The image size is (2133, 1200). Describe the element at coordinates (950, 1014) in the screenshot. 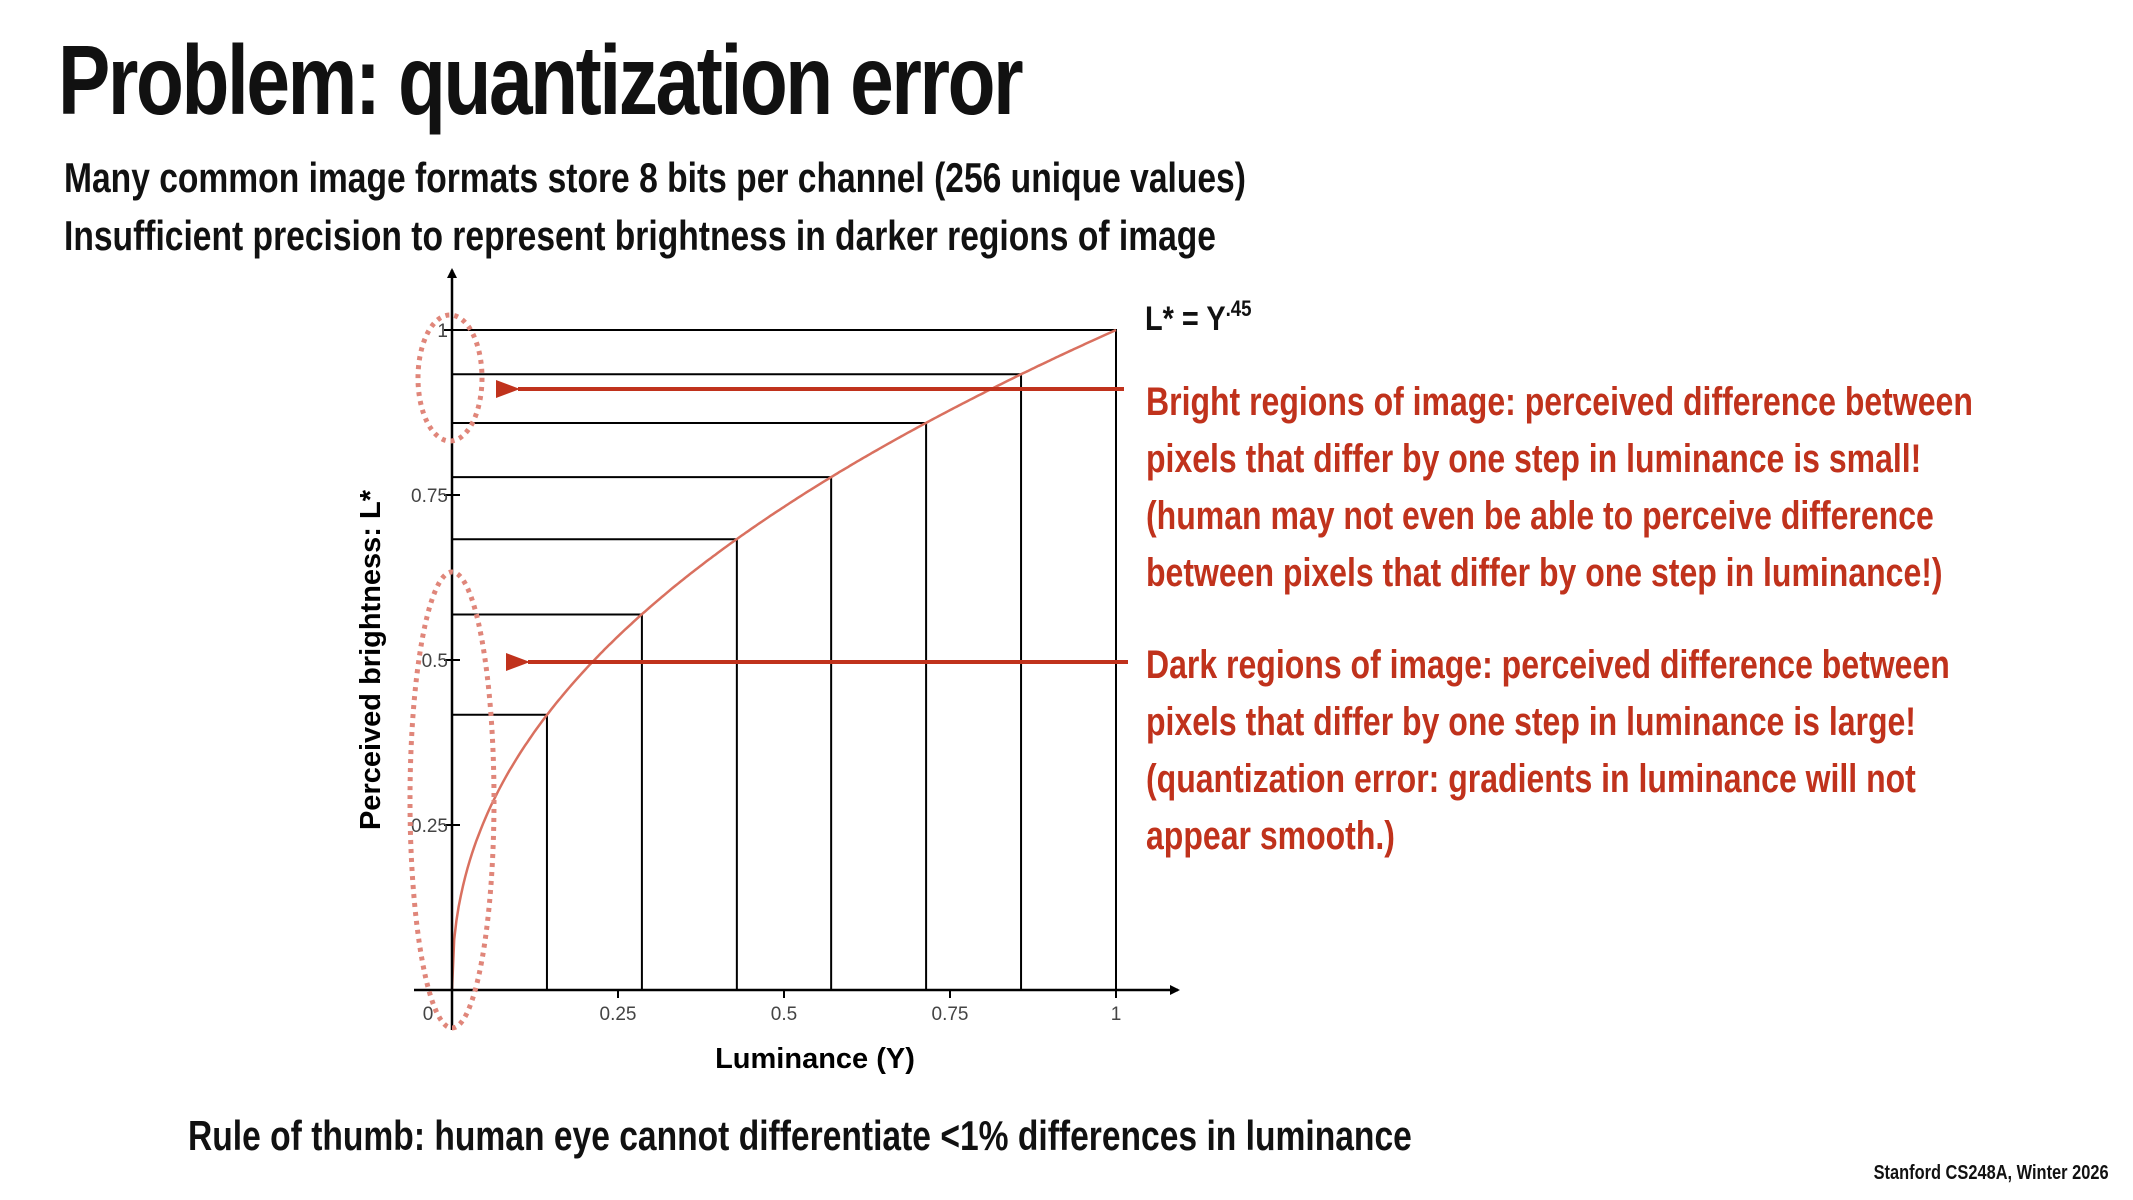

I see `x-tick-label-3: 0.75` at that location.